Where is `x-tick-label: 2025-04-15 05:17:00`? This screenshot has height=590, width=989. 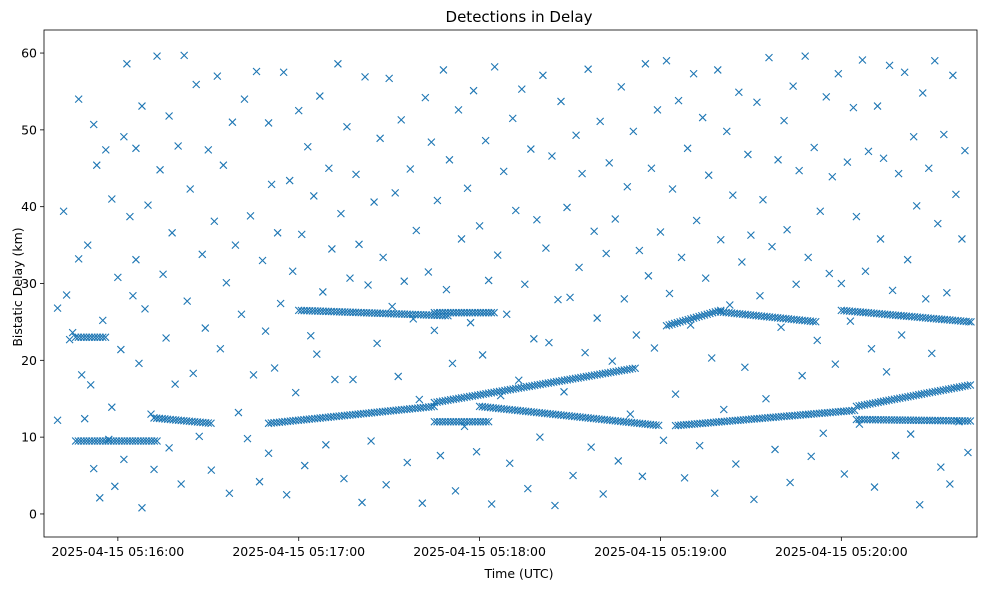 x-tick-label: 2025-04-15 05:17:00 is located at coordinates (298, 551).